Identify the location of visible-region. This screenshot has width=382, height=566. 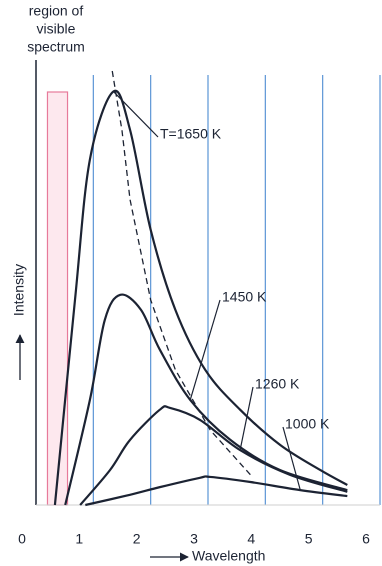
(57, 298).